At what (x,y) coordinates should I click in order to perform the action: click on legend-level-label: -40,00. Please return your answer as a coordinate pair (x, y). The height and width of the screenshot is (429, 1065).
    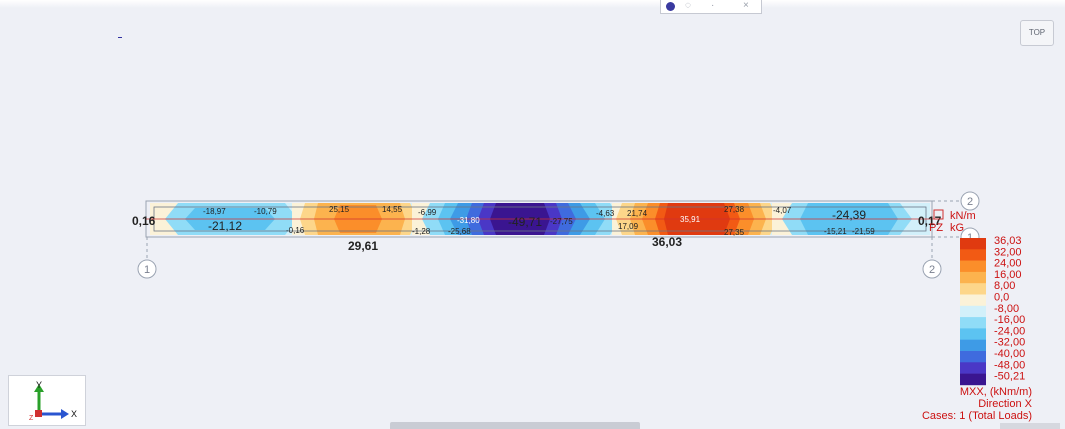
    Looking at the image, I should click on (1009, 354).